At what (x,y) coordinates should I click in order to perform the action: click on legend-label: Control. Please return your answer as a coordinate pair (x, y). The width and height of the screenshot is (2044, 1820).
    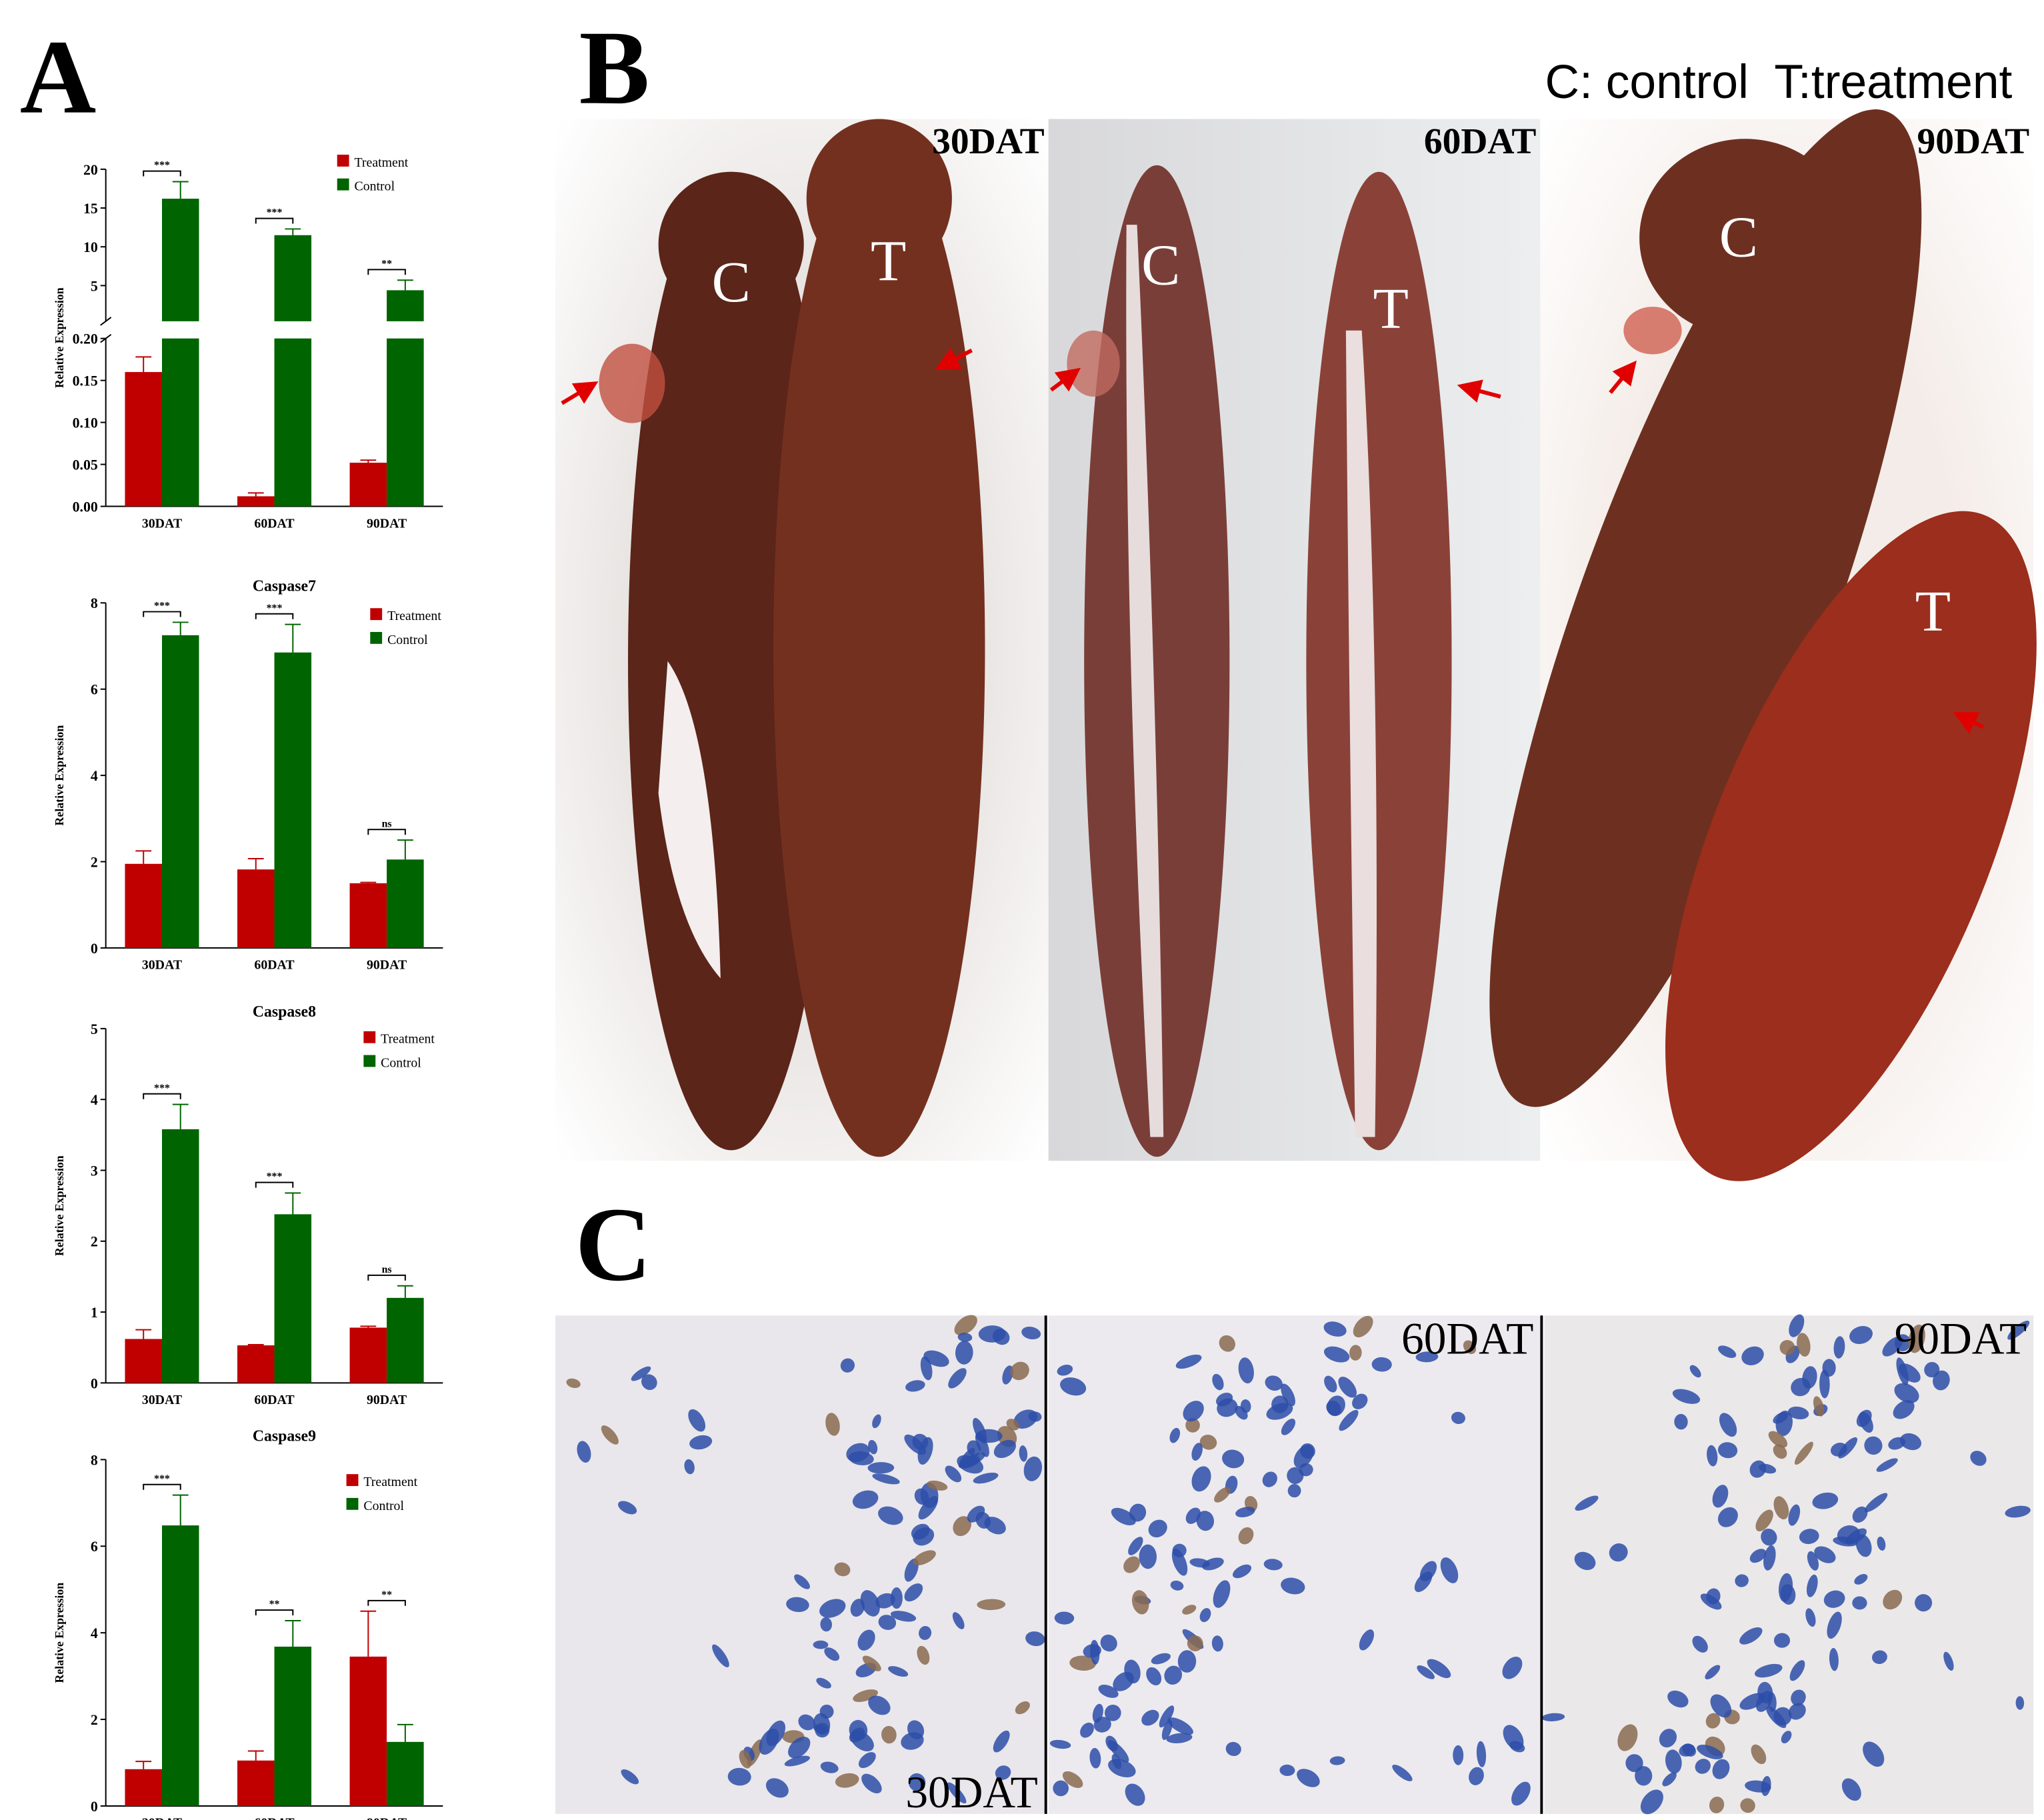
    Looking at the image, I should click on (407, 640).